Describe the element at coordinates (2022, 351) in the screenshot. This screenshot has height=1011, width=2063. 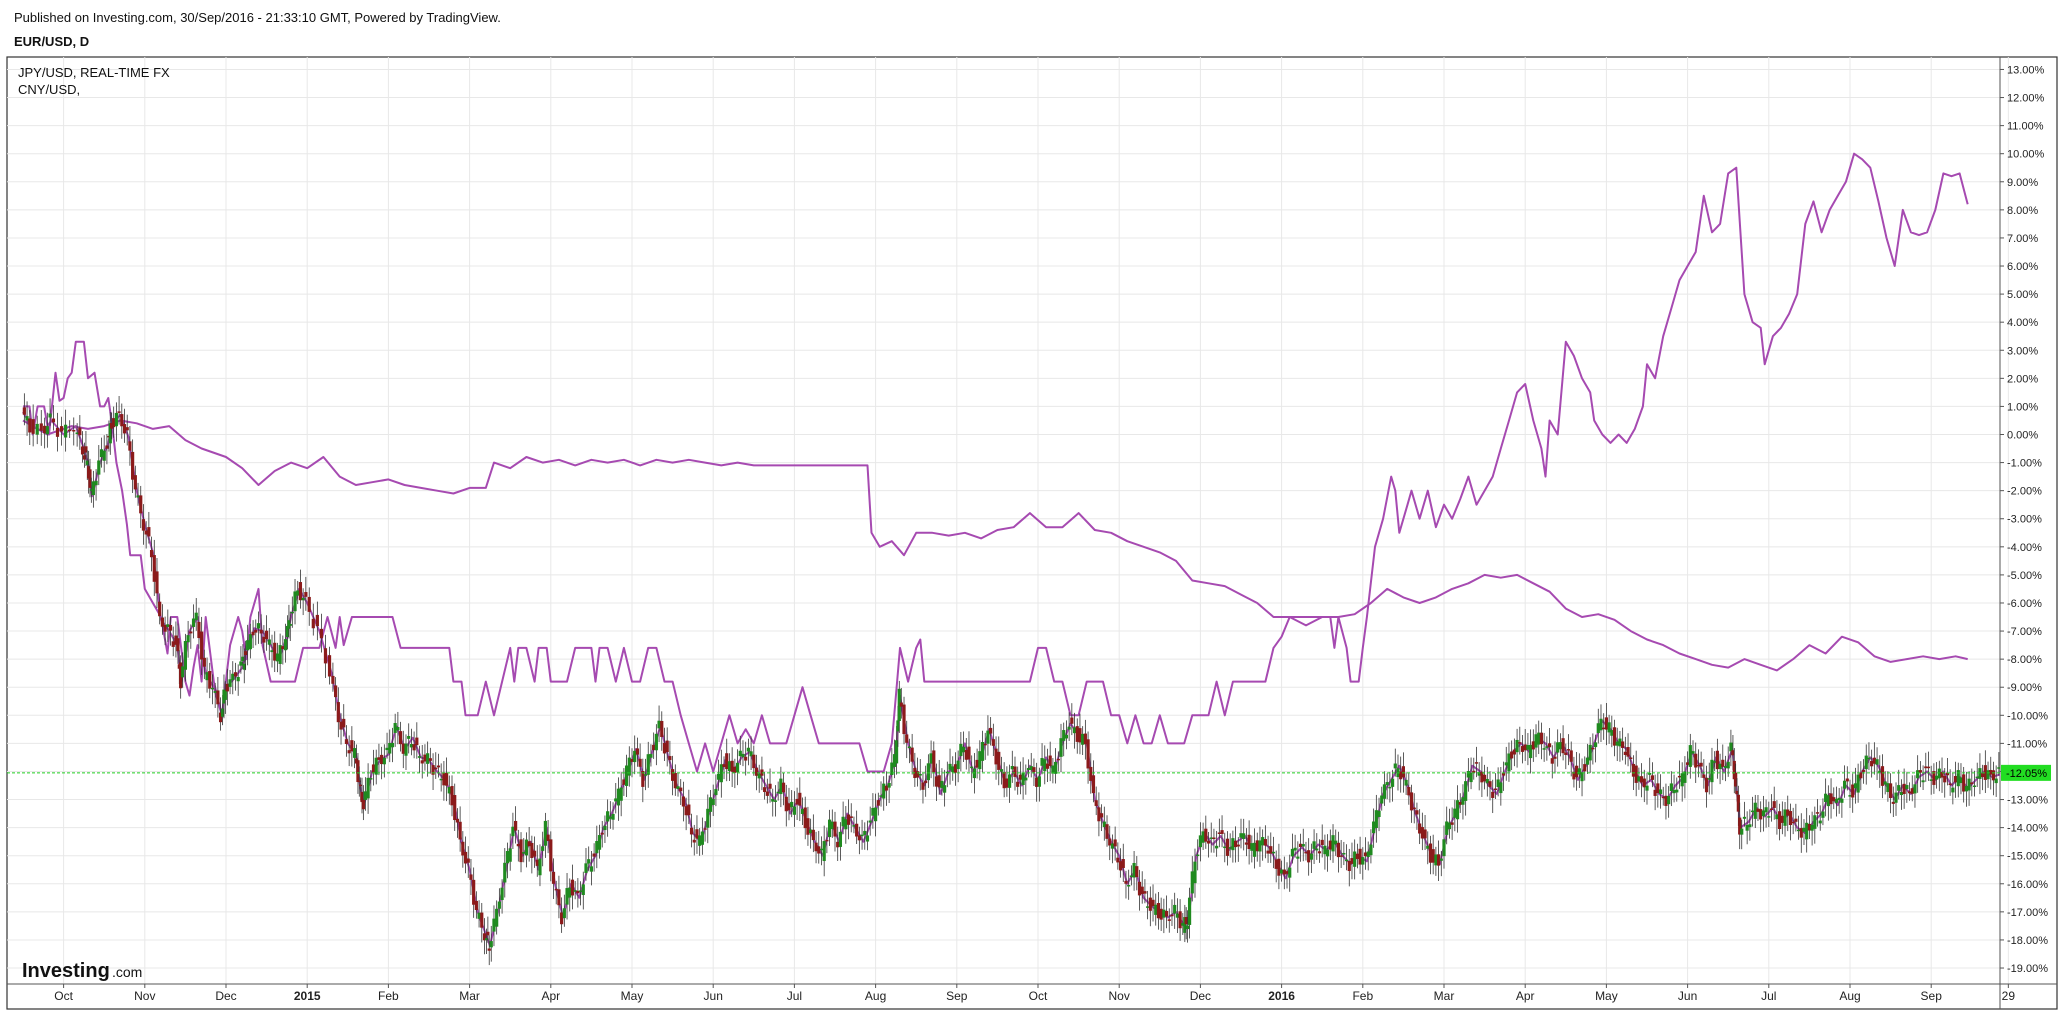
I see `y-tick-label: 3.00%` at that location.